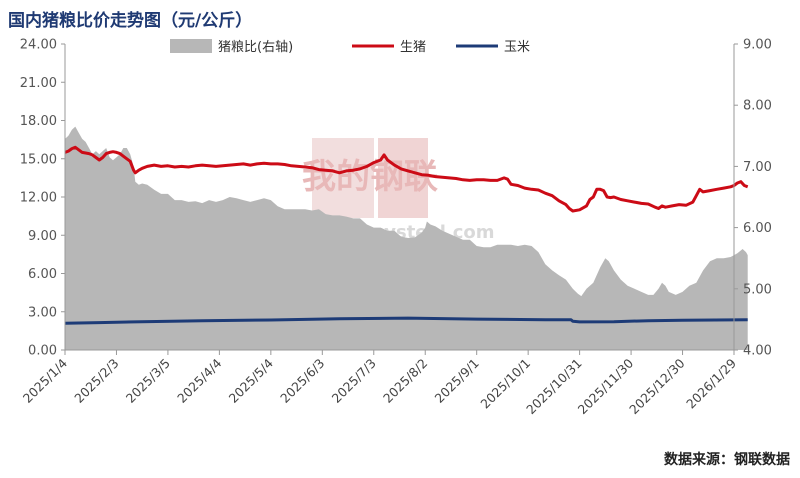 Image resolution: width=800 pixels, height=478 pixels. What do you see at coordinates (757, 45) in the screenshot?
I see `y-right-tick-label: 9.00` at bounding box center [757, 45].